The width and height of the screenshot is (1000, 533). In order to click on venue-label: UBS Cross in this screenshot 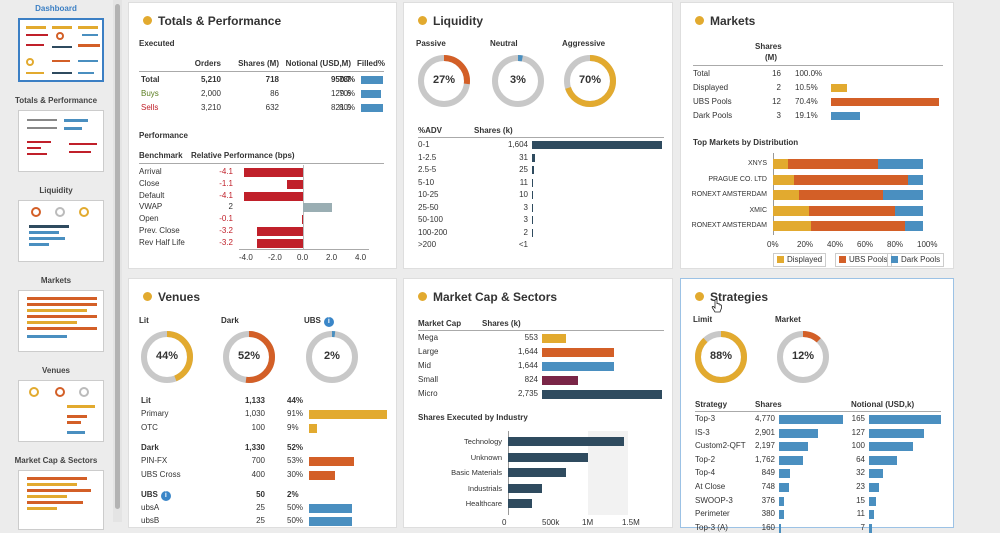, I will do `click(161, 475)`.